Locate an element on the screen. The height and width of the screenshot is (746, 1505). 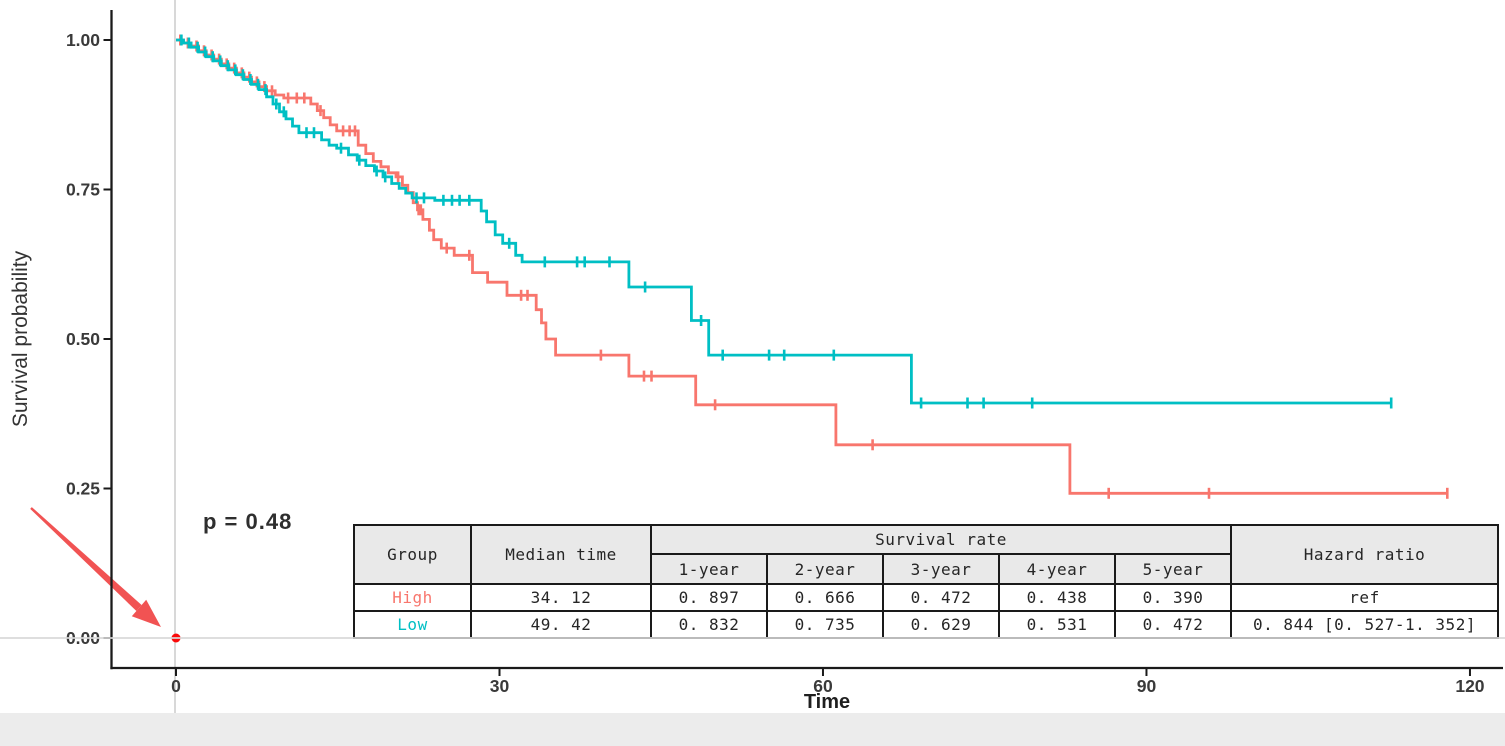
col-header-4-year: 4-year is located at coordinates (1057, 569).